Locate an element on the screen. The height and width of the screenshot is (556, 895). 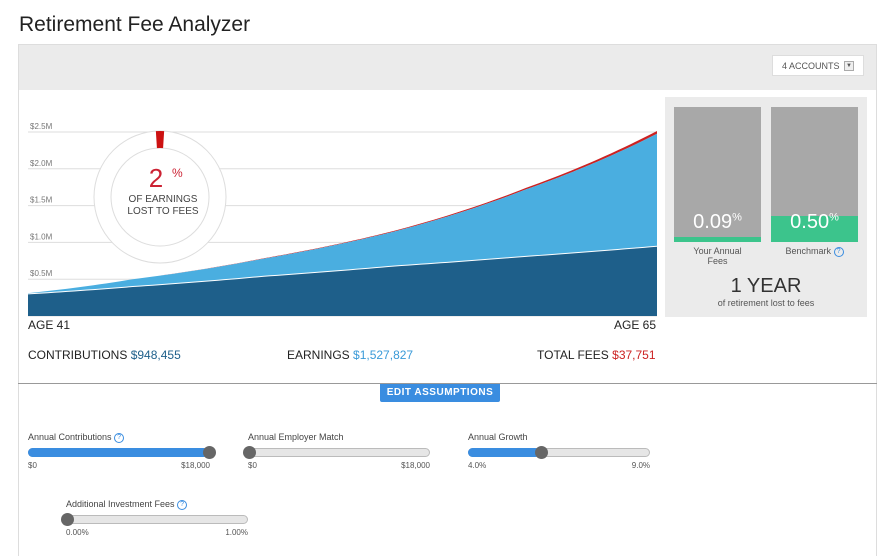
gauge-value: 2 is located at coordinates (156, 178).